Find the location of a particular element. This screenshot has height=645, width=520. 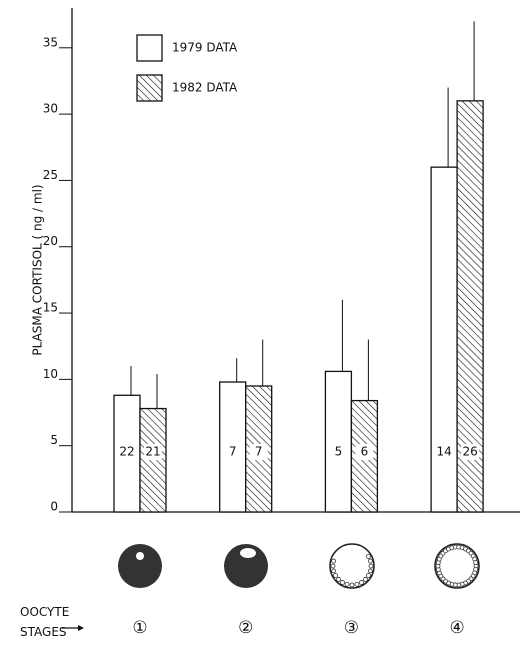

legend-label: 1982 DATA is located at coordinates (205, 88).